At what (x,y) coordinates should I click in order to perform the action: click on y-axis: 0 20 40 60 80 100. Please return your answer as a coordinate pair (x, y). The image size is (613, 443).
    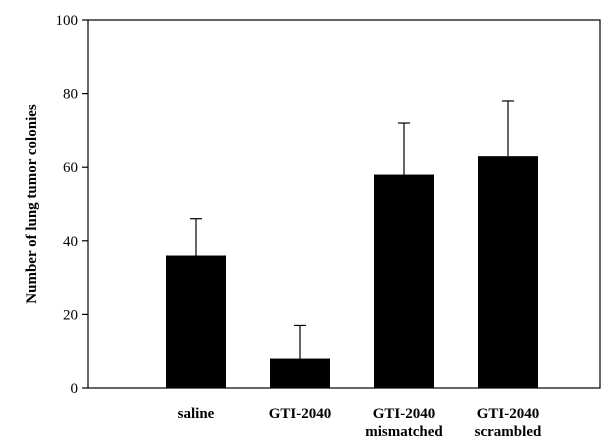
    Looking at the image, I should click on (72, 205).